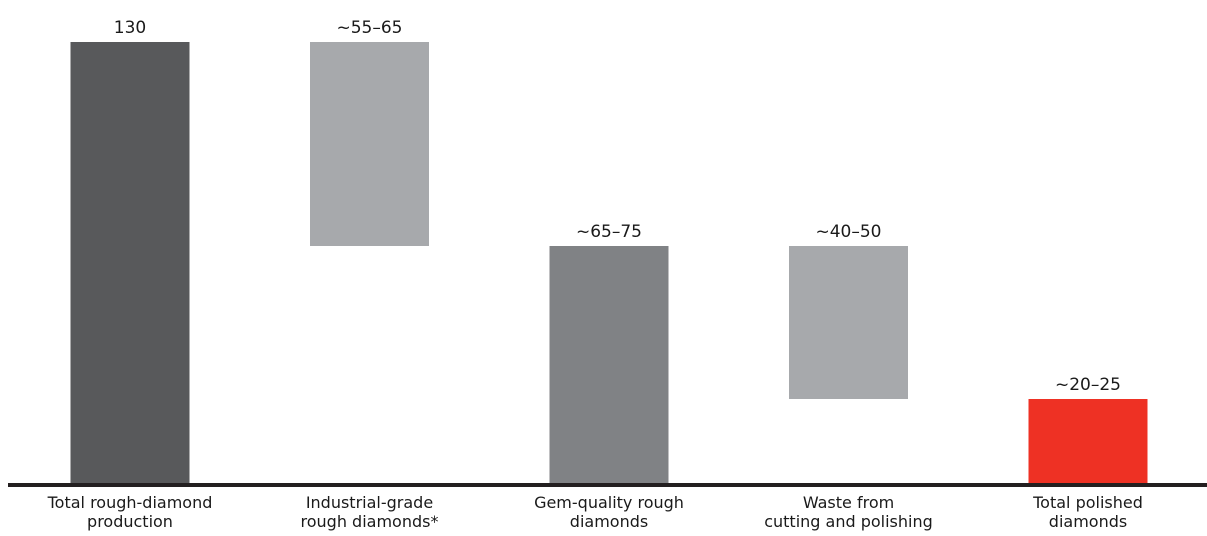 The width and height of the screenshot is (1207, 536). What do you see at coordinates (1088, 385) in the screenshot?
I see `bar-value-label-5: ~20–25` at bounding box center [1088, 385].